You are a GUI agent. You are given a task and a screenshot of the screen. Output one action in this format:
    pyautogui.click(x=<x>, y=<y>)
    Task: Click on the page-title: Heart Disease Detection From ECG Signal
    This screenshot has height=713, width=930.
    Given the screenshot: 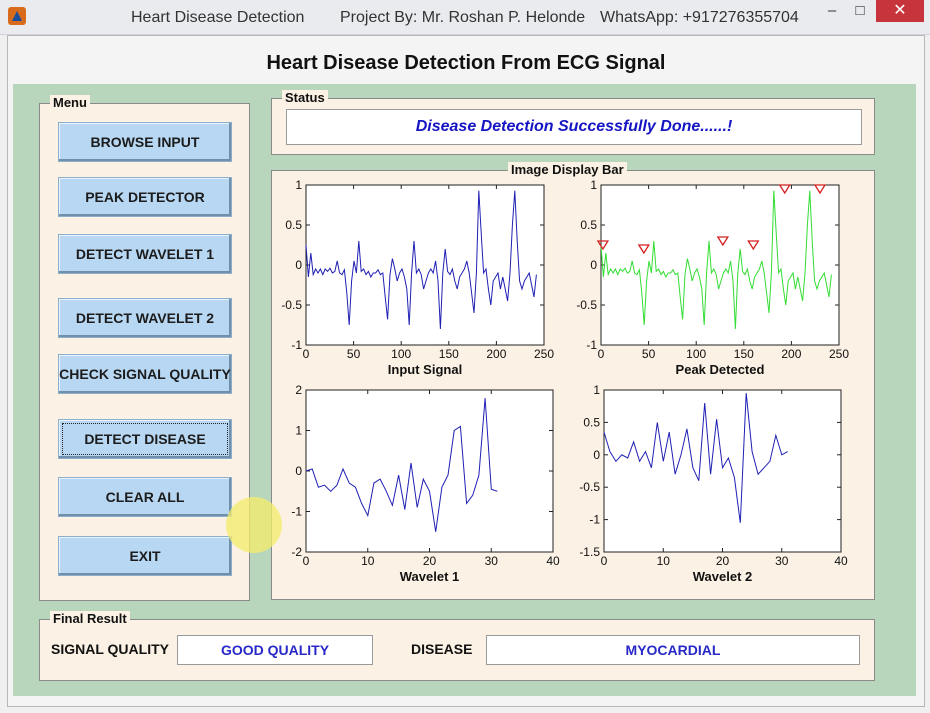 What is the action you would take?
    pyautogui.click(x=466, y=63)
    